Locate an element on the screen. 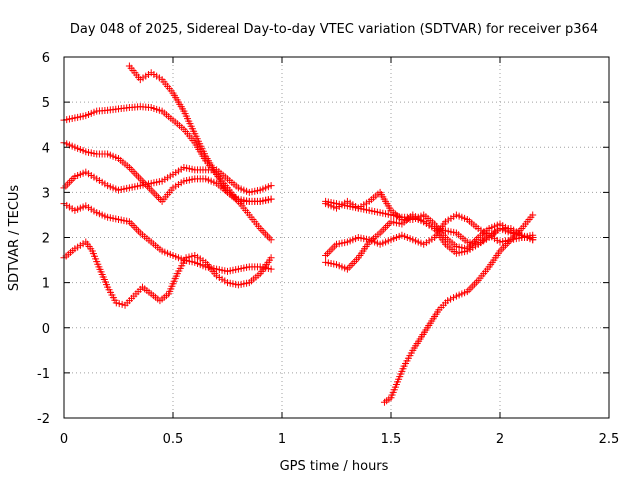  y-tick-label: 2 is located at coordinates (46, 239).